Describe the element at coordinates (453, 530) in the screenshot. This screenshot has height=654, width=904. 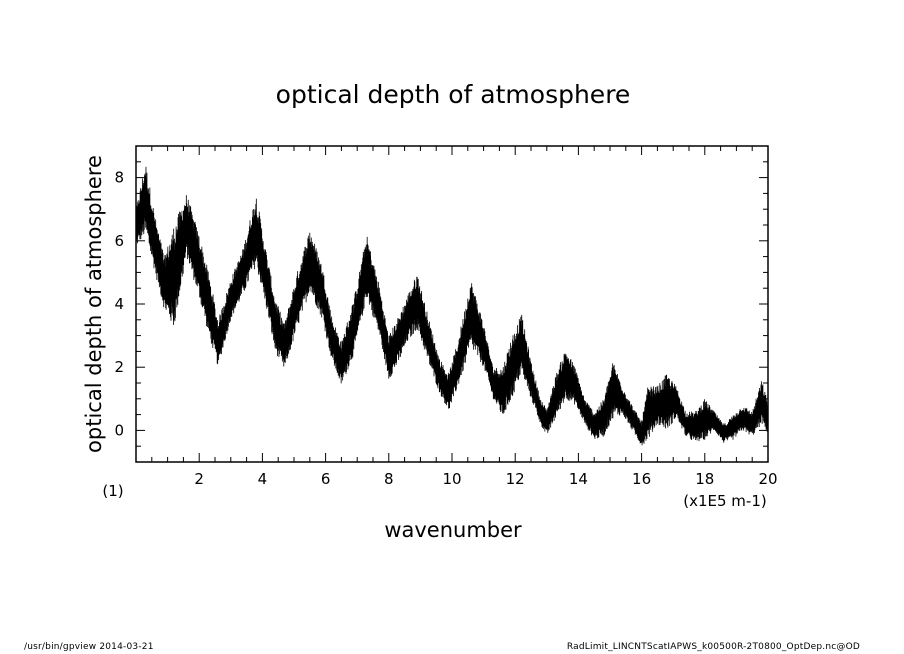
I see `x-axis-label: wavenumber` at that location.